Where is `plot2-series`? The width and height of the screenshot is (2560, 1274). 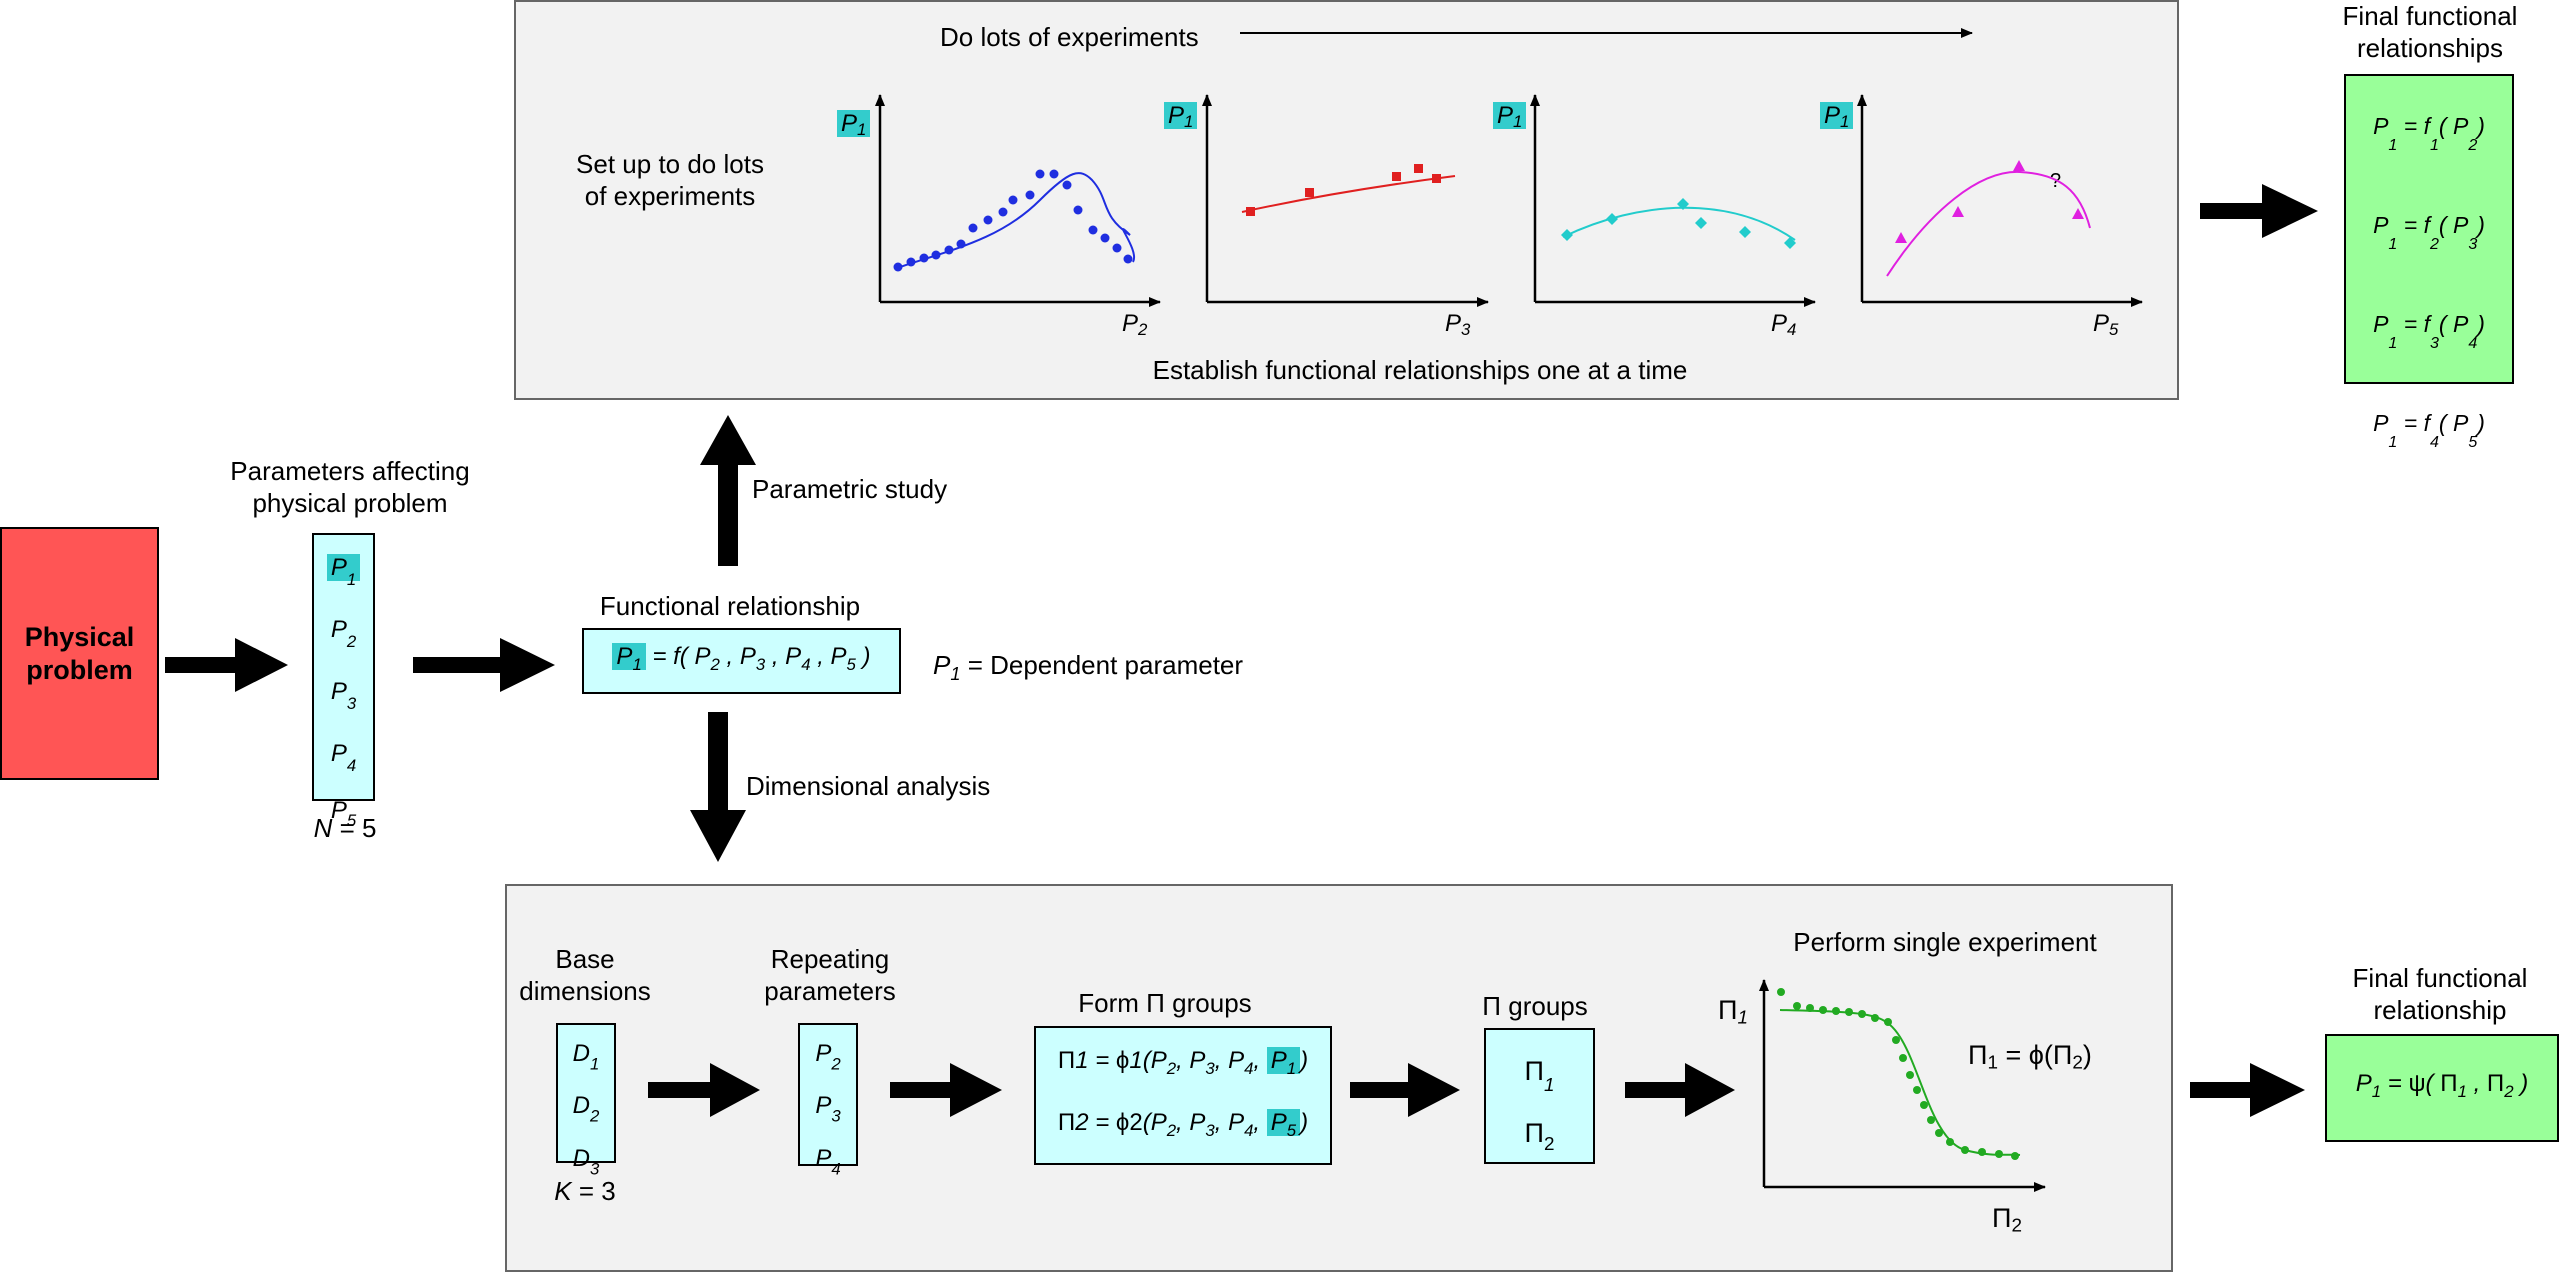
plot2-series is located at coordinates (1348, 190).